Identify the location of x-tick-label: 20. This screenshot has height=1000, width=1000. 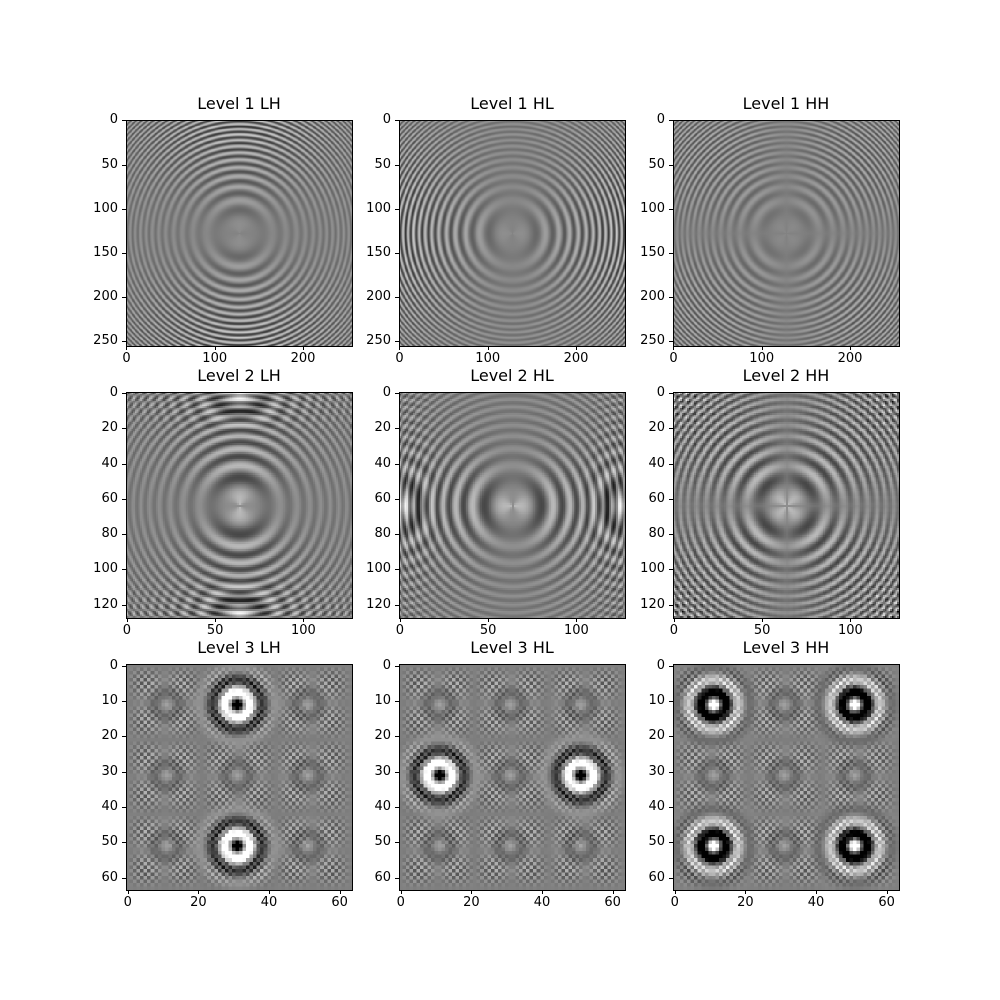
(471, 902).